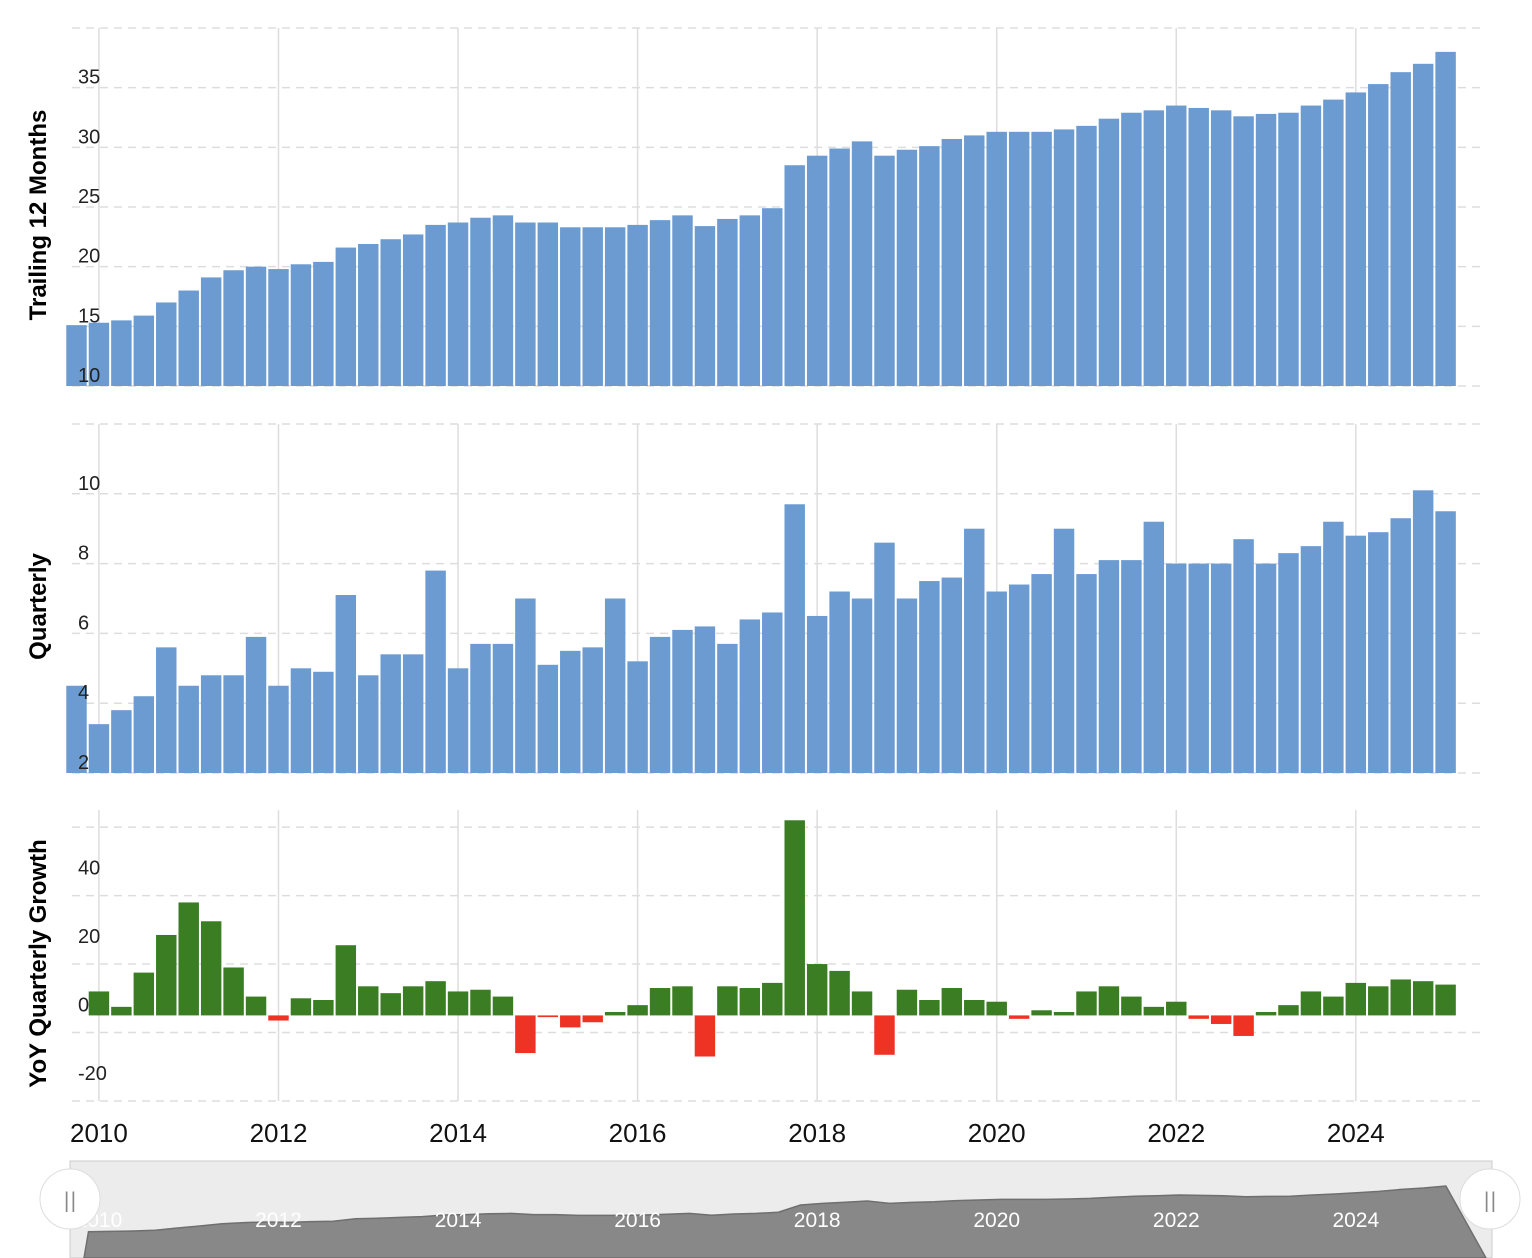  I want to click on navigator-handle-right: ||, so click(1490, 1199).